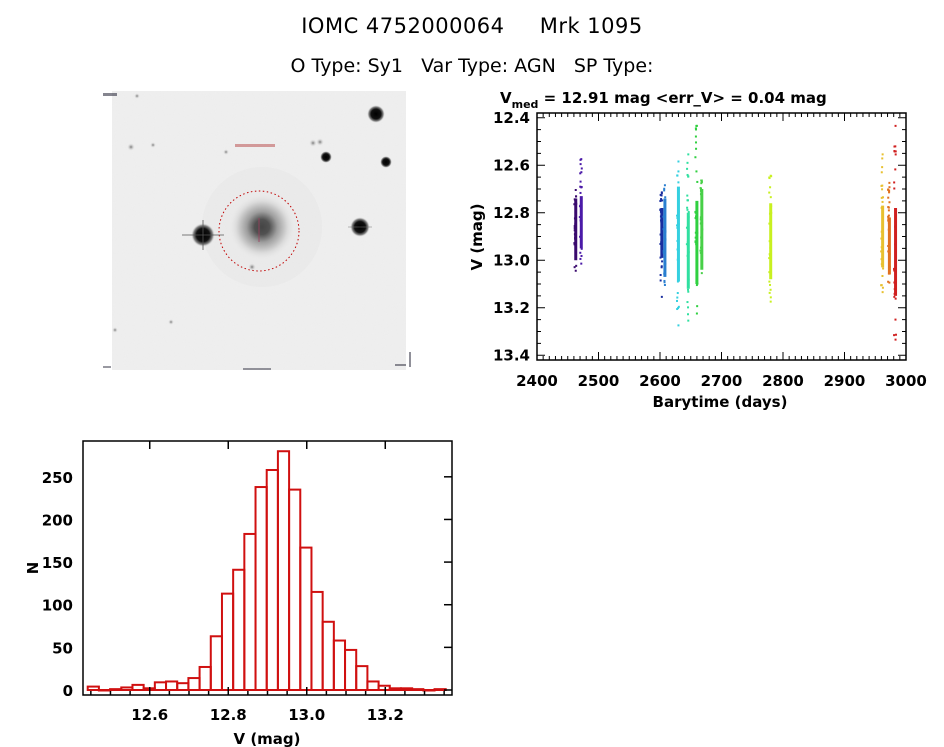  What do you see at coordinates (57, 584) in the screenshot?
I see `y-tick-labels: 0 50 100 150 200 250` at bounding box center [57, 584].